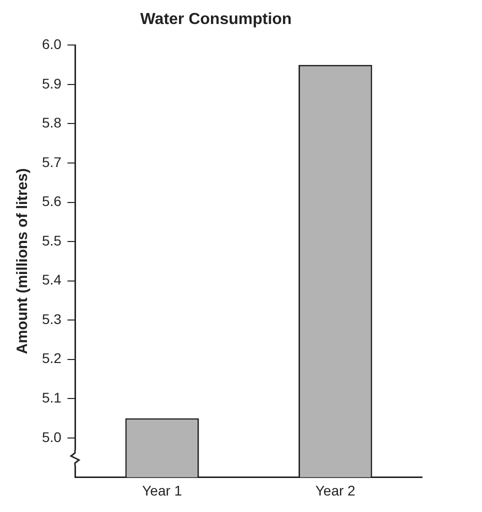 The image size is (482, 512). Describe the element at coordinates (52, 201) in the screenshot. I see `y-tick-label: 5.6` at that location.